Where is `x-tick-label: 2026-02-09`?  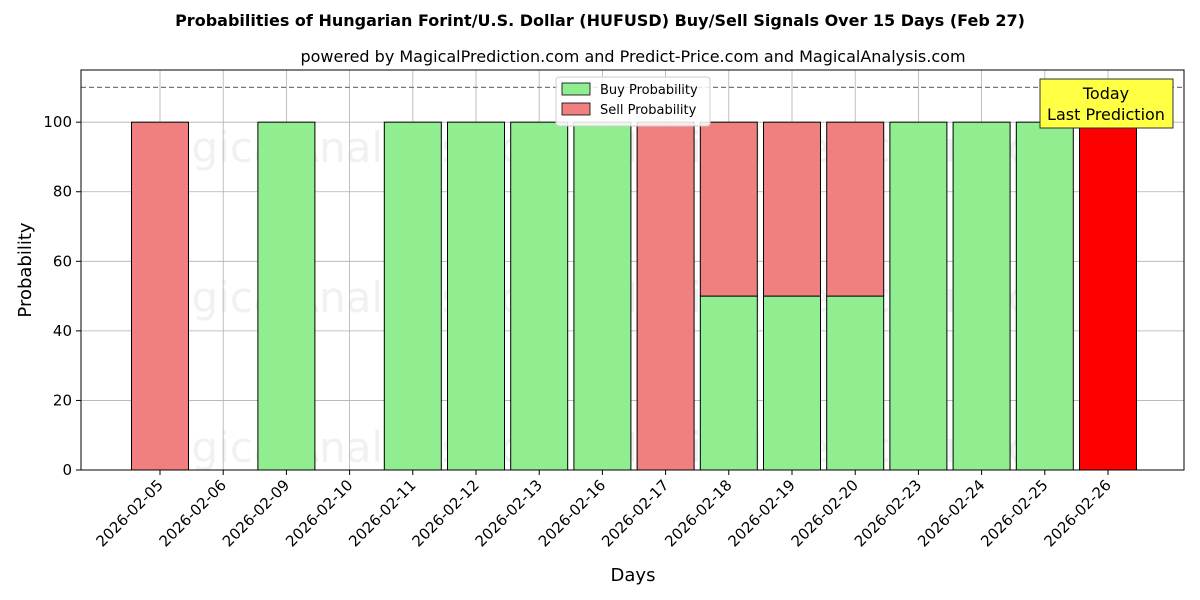
x-tick-label: 2026-02-09 is located at coordinates (256, 513).